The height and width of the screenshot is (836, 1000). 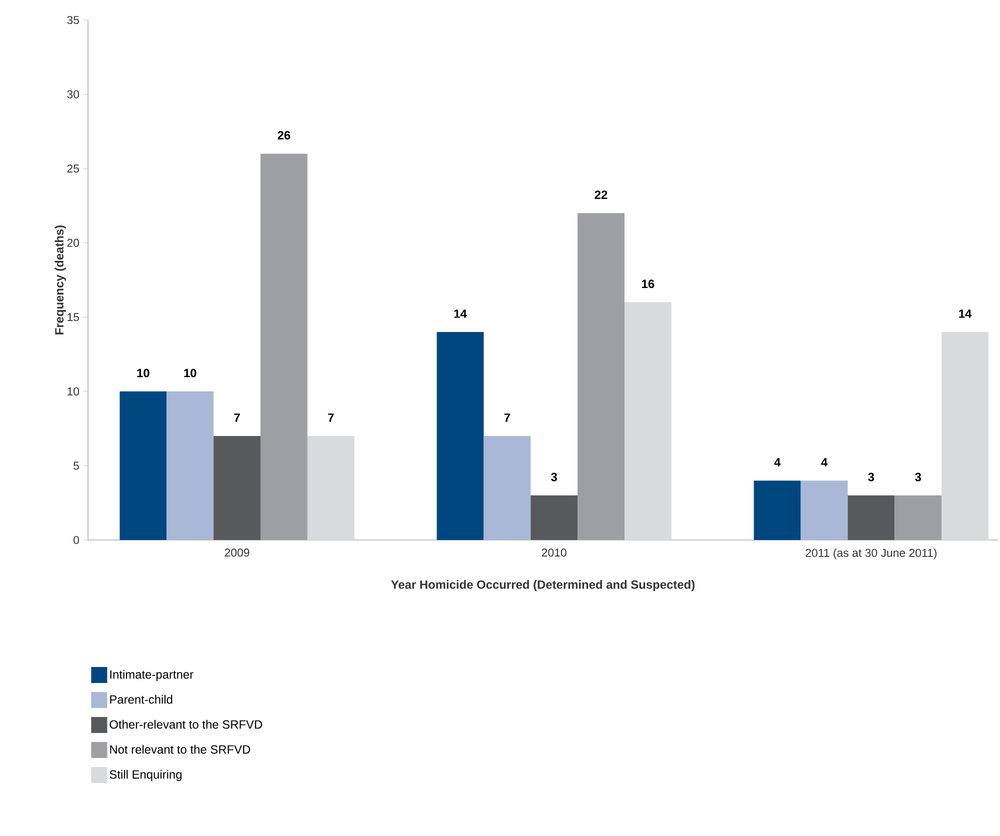 I want to click on legend-label: Still Enquiring, so click(x=146, y=776).